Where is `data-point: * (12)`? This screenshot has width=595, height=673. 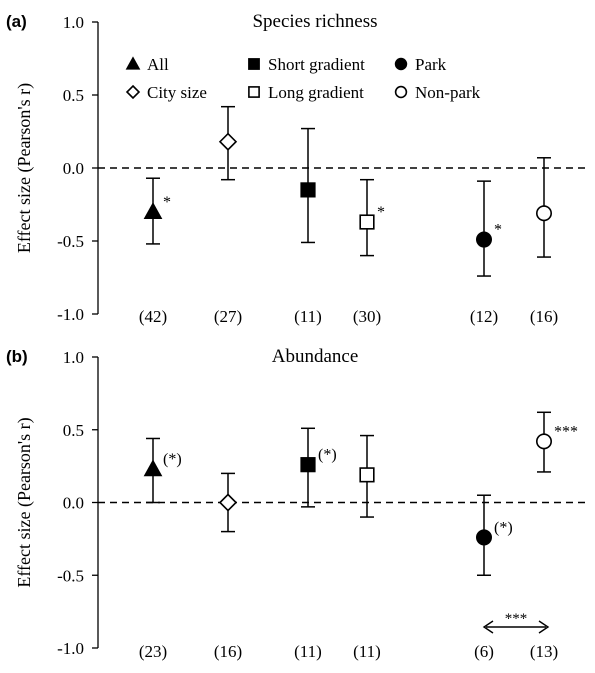
data-point: * (12) is located at coordinates (486, 253).